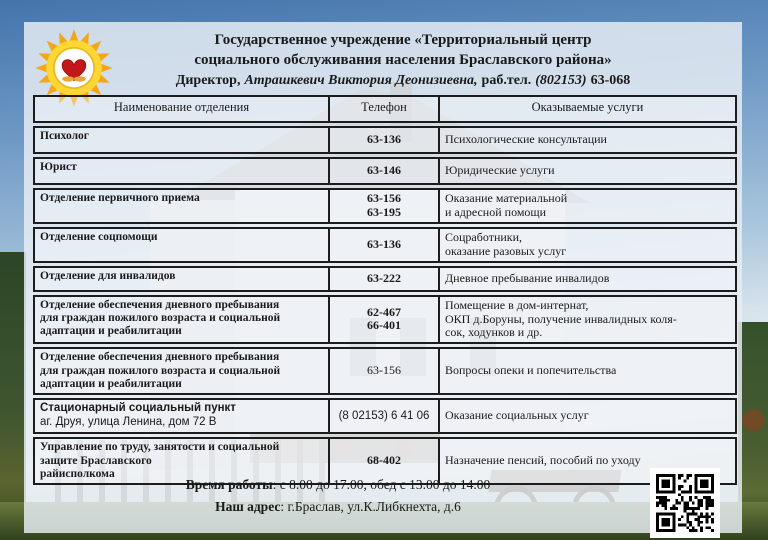 The width and height of the screenshot is (768, 540). I want to click on phone-cell: 62-467 66-401, so click(384, 319).